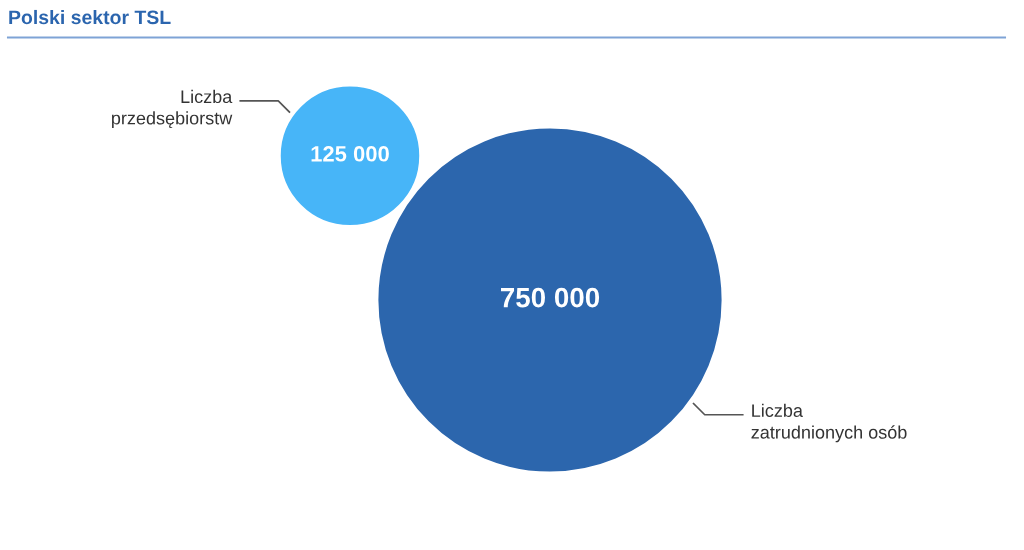 The image size is (1024, 550). Describe the element at coordinates (350, 154) in the screenshot. I see `data-label: 125 000` at that location.